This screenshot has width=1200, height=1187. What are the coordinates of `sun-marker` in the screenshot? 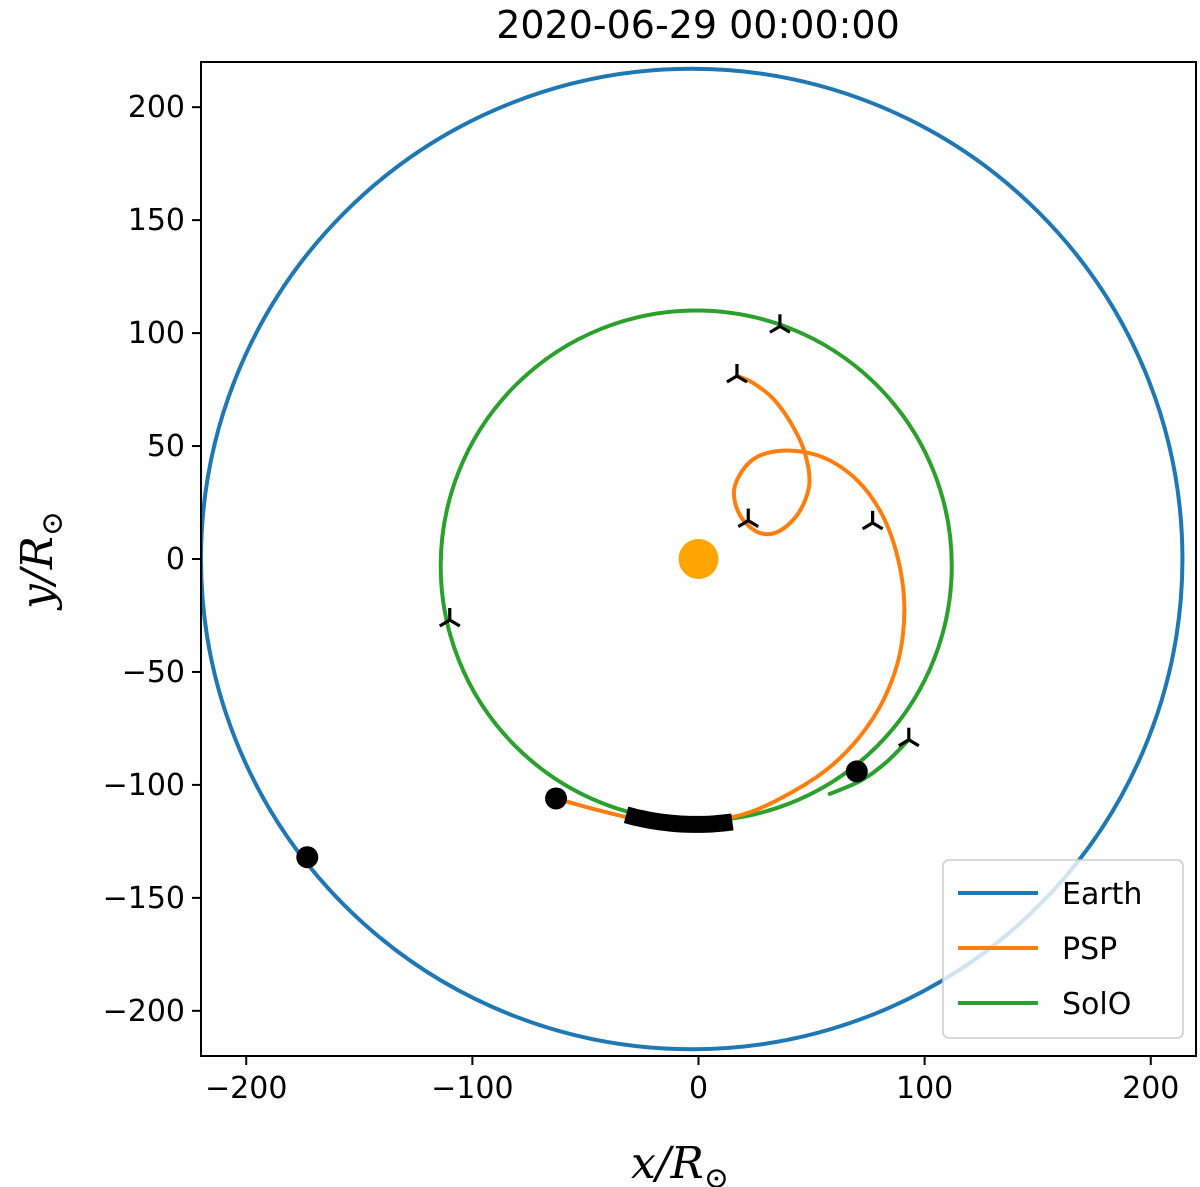 It's located at (698, 559).